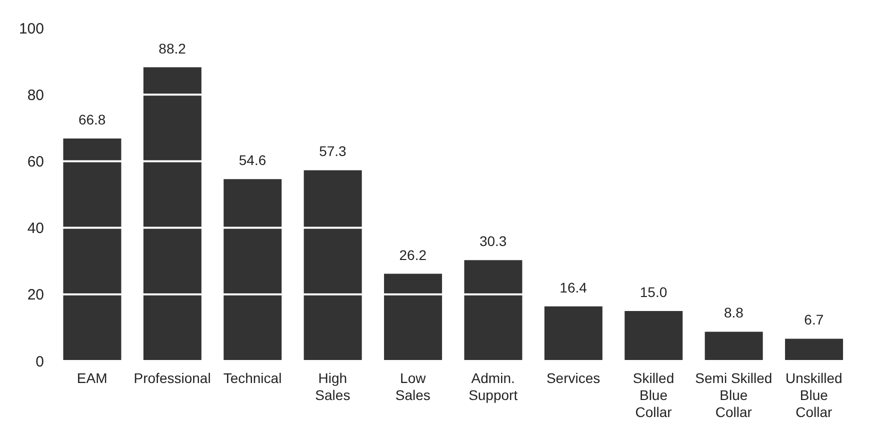  I want to click on data-label: 26.2, so click(413, 254).